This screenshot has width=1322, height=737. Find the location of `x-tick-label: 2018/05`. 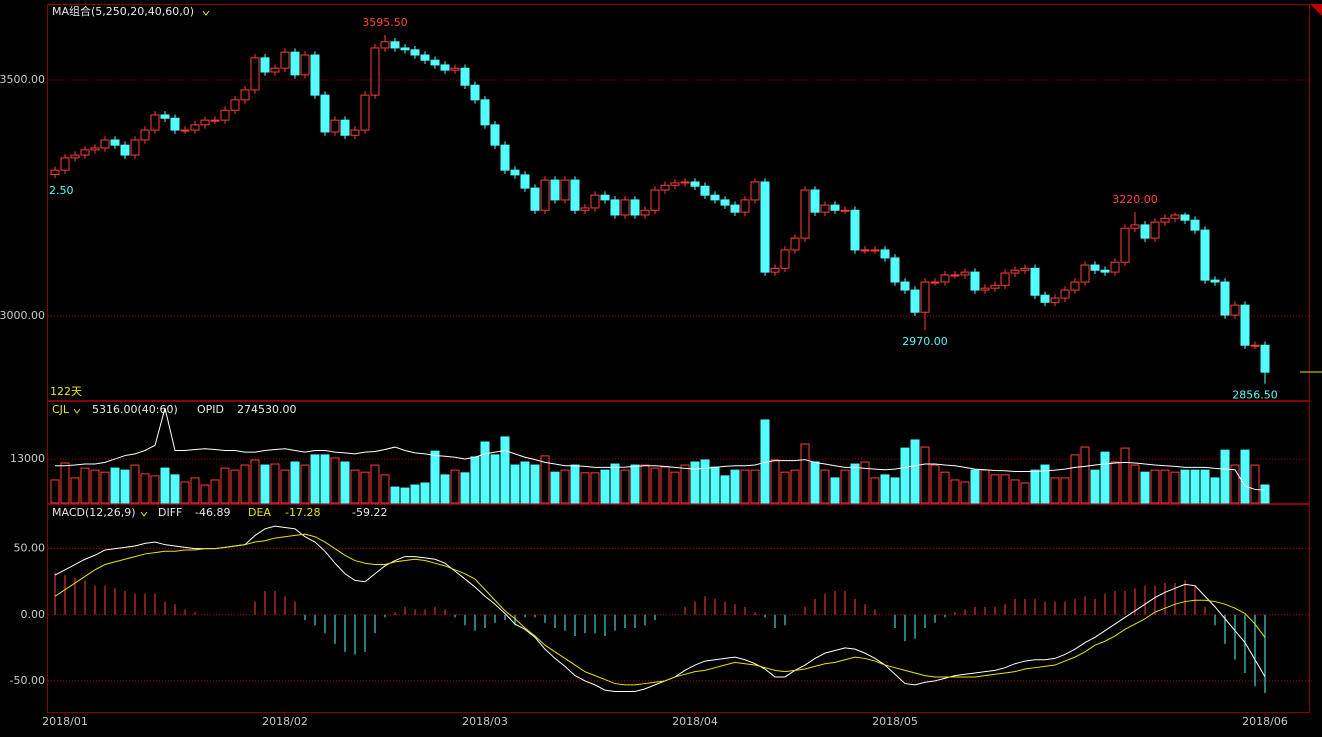

x-tick-label: 2018/05 is located at coordinates (895, 721).